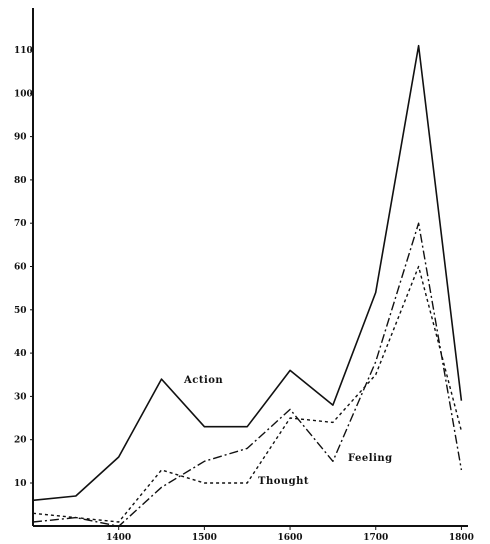 Image resolution: width=490 pixels, height=544 pixels. What do you see at coordinates (461, 538) in the screenshot?
I see `x-tick-label: 1800` at bounding box center [461, 538].